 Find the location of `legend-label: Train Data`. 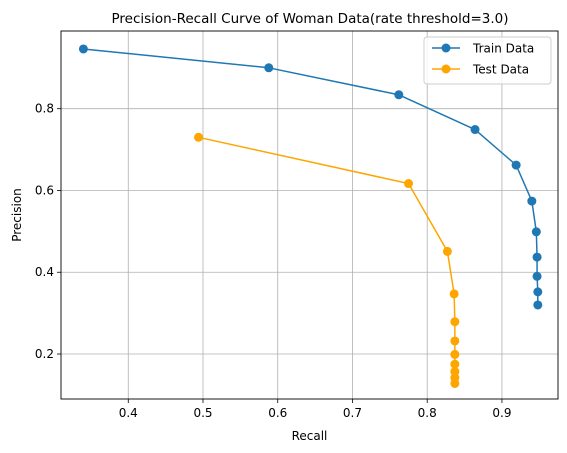

legend-label: Train Data is located at coordinates (503, 49).